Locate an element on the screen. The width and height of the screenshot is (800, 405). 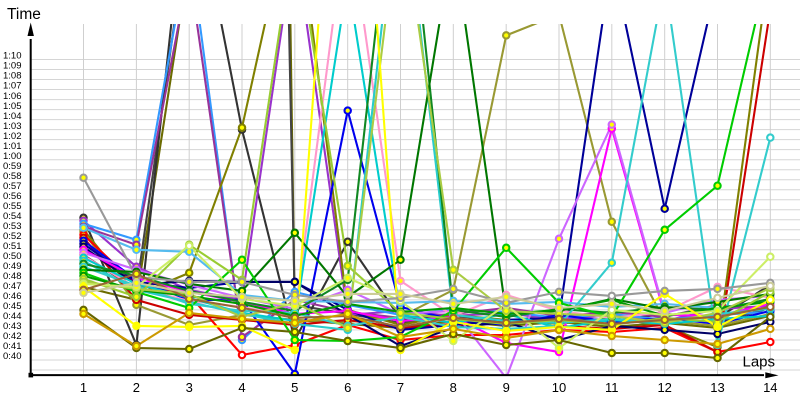
svg-text: 0:42 is located at coordinates (12, 336).